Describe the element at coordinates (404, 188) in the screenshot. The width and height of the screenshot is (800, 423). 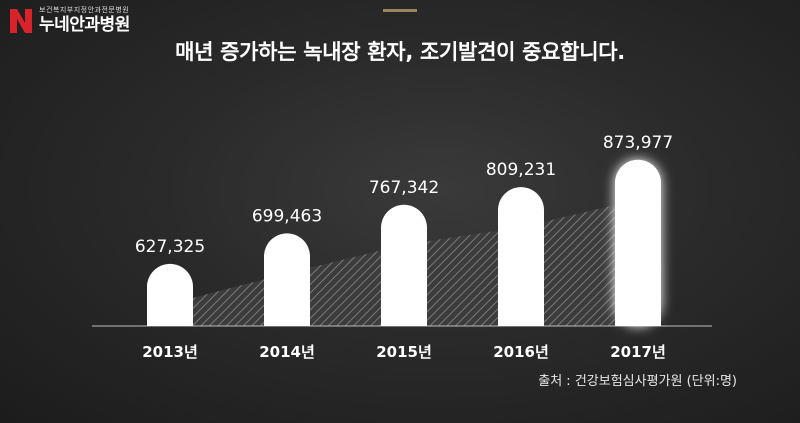
I see `value-label-3: 767,342` at that location.